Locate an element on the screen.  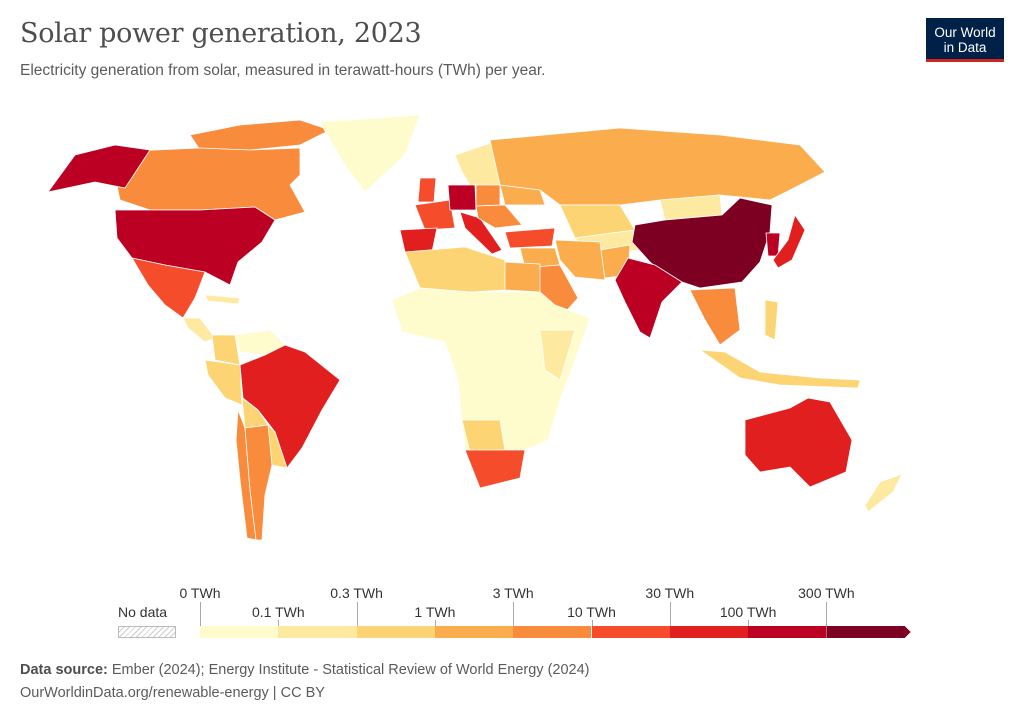
region-korea is located at coordinates (773, 244).